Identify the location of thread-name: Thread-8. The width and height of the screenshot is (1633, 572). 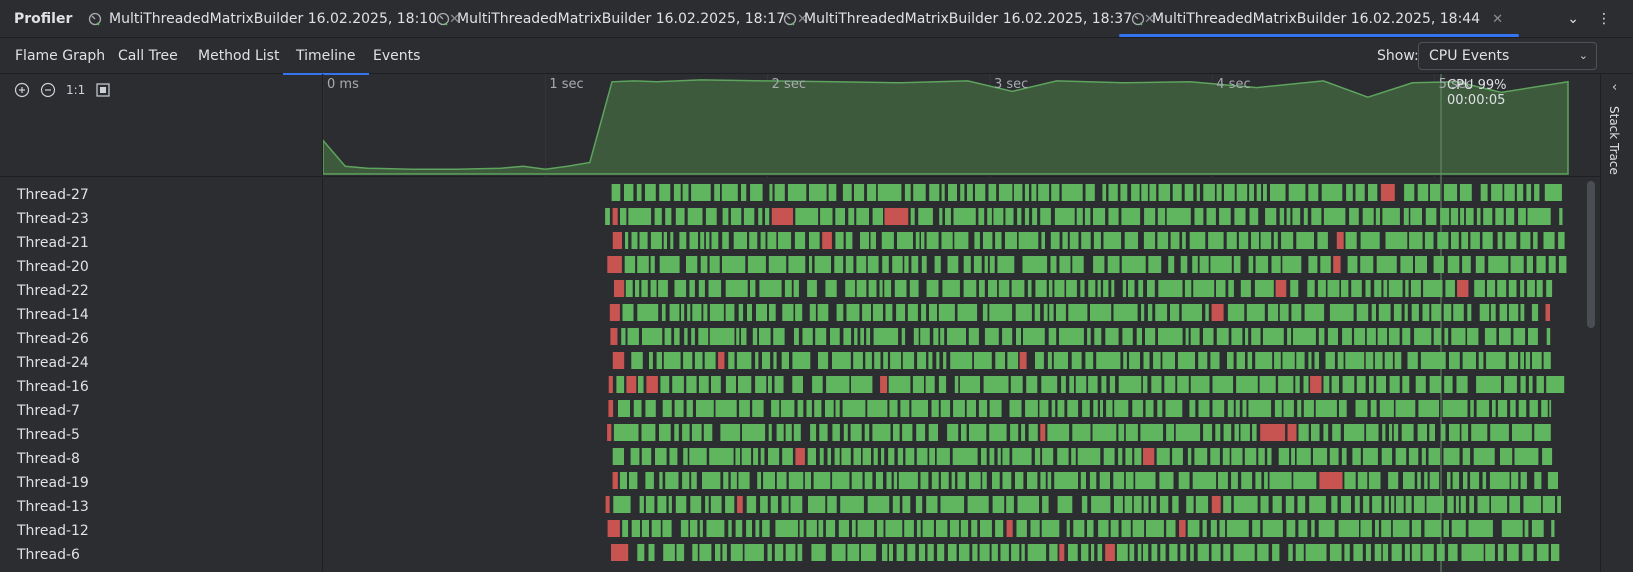
(48, 459).